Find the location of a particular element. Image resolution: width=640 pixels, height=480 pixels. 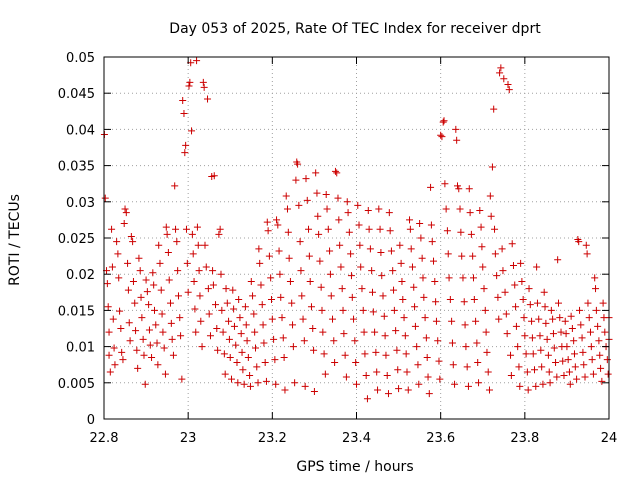

y-tick-label: 0.045 is located at coordinates (76, 94).